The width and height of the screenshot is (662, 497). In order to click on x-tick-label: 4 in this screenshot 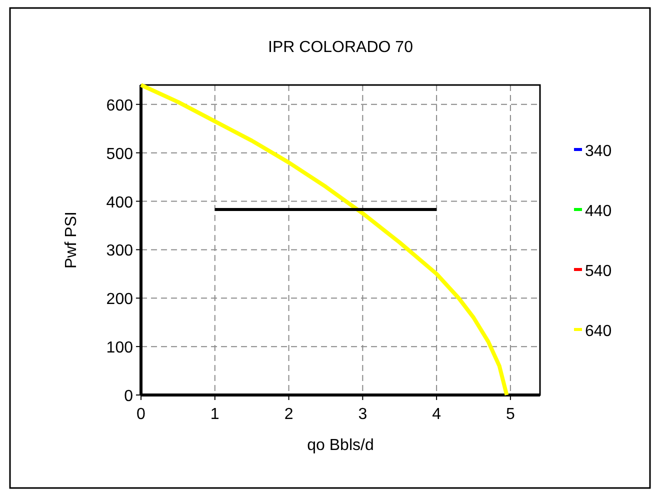, I will do `click(437, 414)`.